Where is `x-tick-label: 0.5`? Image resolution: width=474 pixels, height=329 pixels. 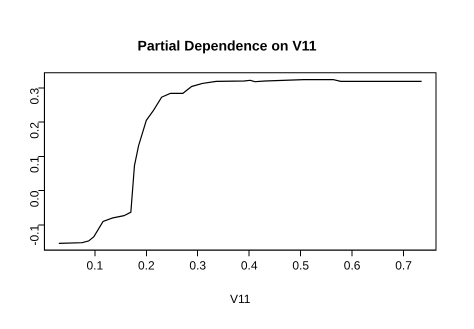 x-tick-label: 0.5 is located at coordinates (301, 265).